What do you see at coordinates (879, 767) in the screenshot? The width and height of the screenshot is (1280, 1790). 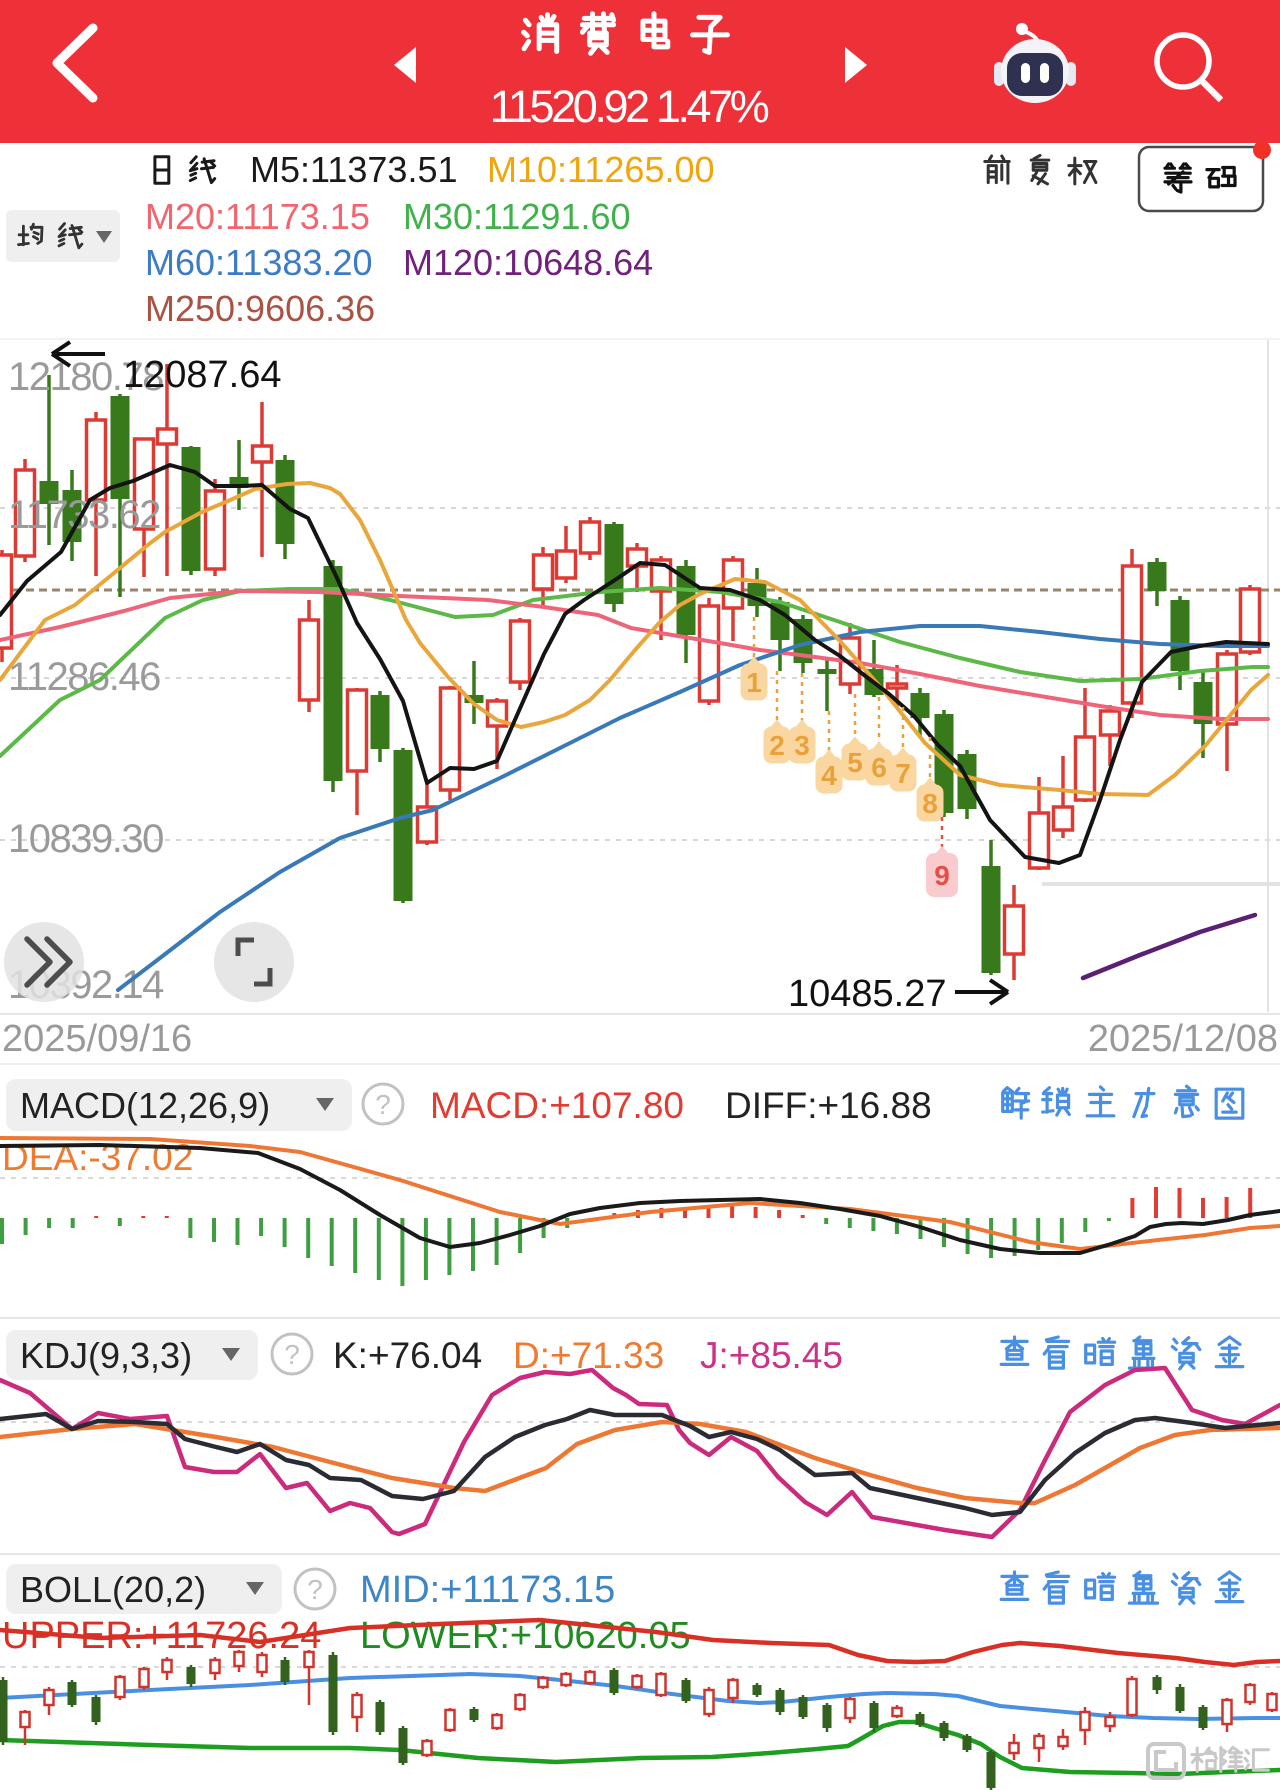 I see `svg-text: 6` at bounding box center [879, 767].